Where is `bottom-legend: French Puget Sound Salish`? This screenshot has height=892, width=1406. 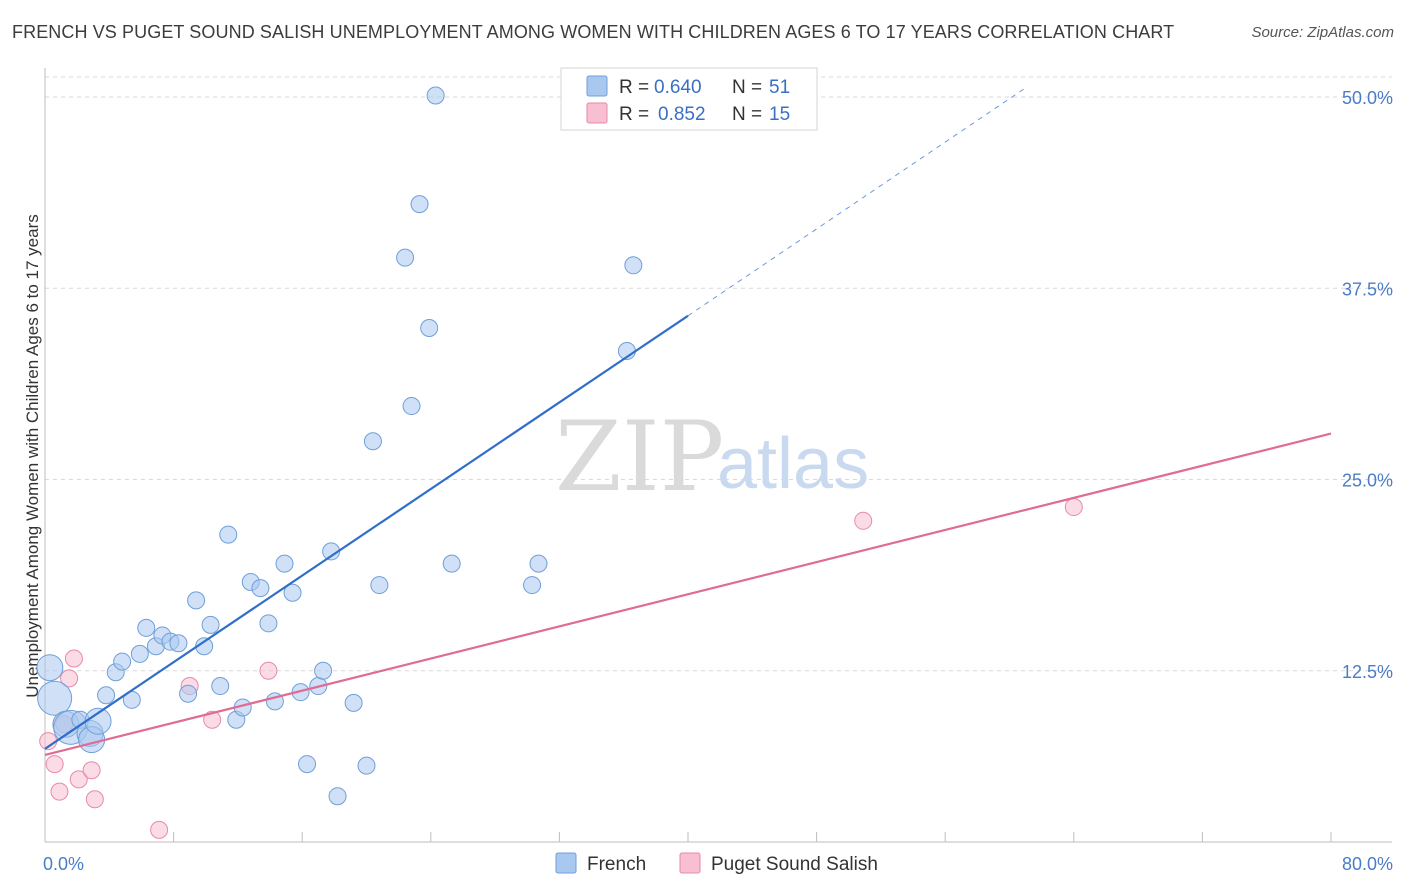 bottom-legend: French Puget Sound Salish is located at coordinates (716, 863).